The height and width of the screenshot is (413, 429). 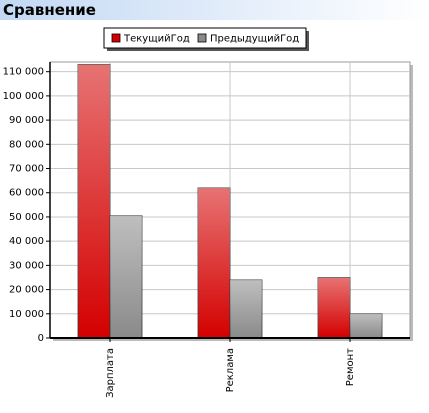 I want to click on y-tick-label: 110 000, so click(x=23, y=72).